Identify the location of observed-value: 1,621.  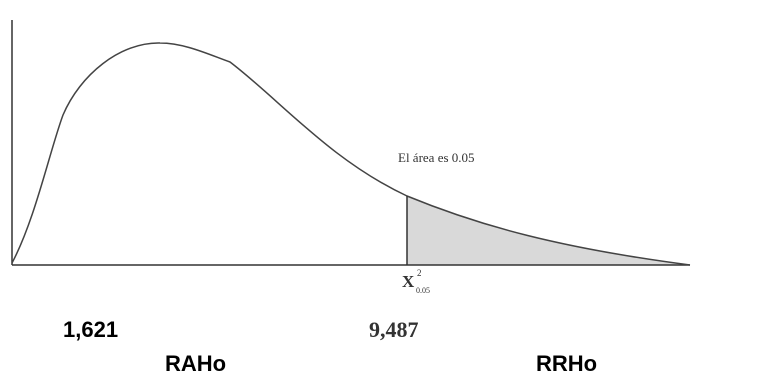
(90, 329).